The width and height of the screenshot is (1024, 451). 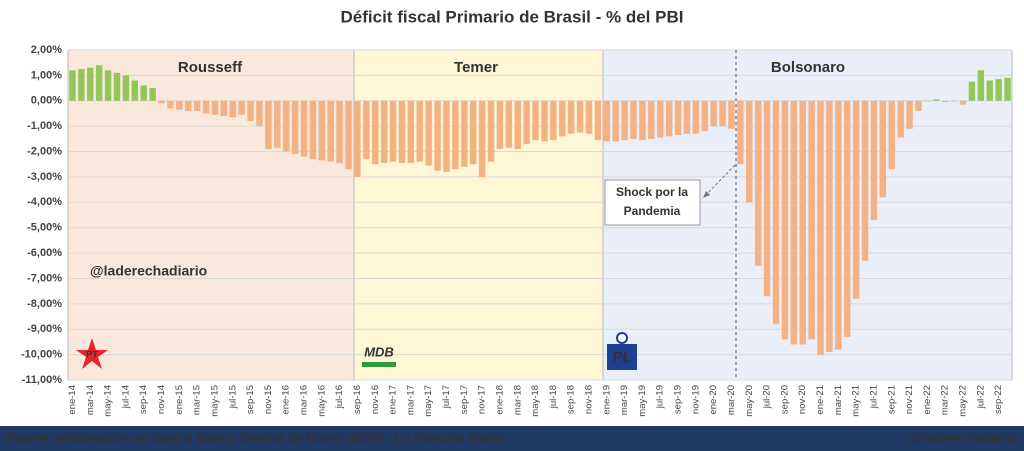 I want to click on x-tick-label: sep-18, so click(x=571, y=399).